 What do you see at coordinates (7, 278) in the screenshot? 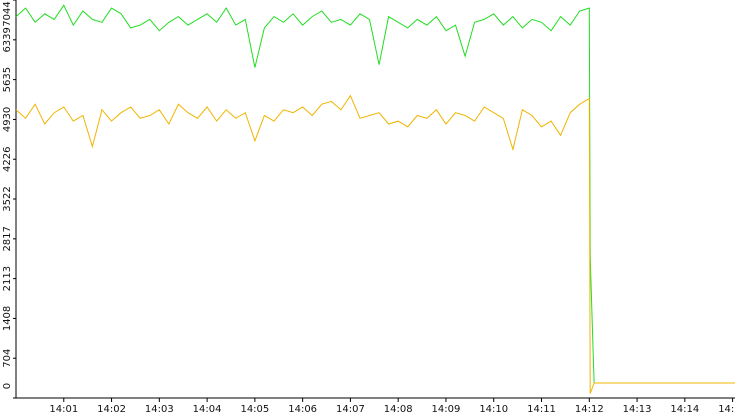
I see `y-tick-label: 2113` at bounding box center [7, 278].